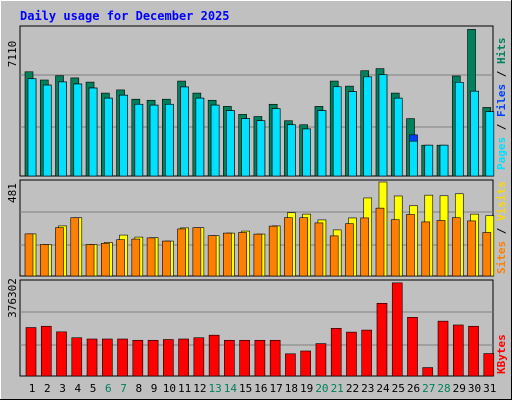 This screenshot has width=512, height=400. What do you see at coordinates (214, 388) in the screenshot?
I see `day-label: 13` at bounding box center [214, 388].